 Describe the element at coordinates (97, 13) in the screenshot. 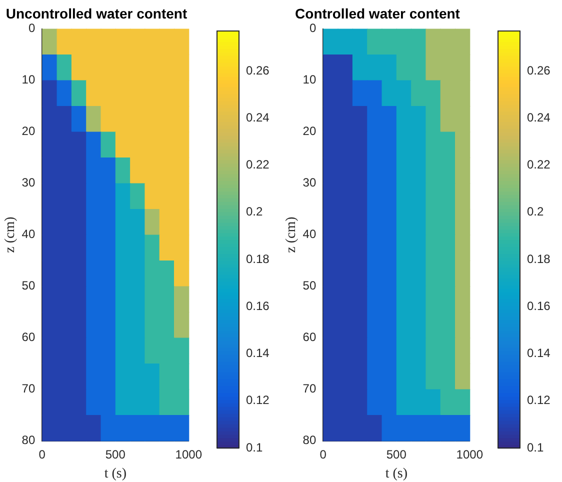

I see `chart-title: Uncontrolled water content` at that location.